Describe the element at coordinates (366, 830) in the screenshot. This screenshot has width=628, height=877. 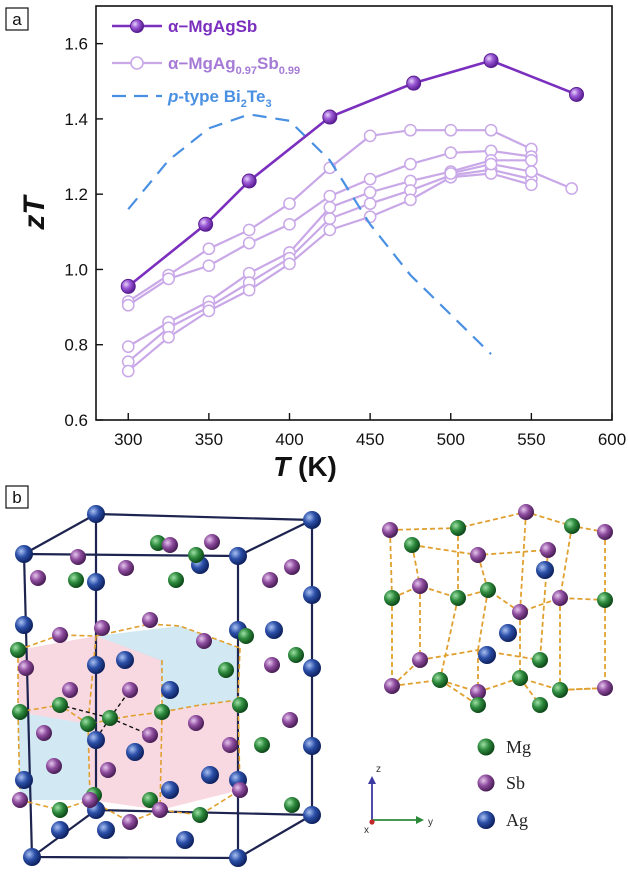
I see `x-axis-label: x` at that location.